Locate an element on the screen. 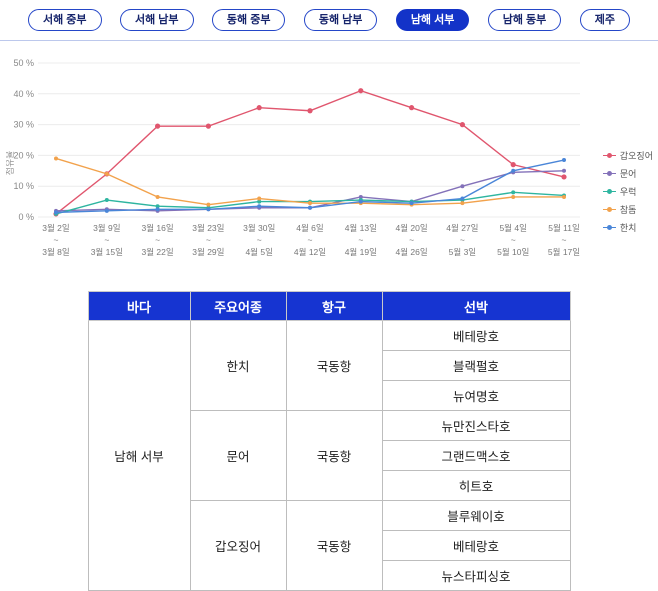 The width and height of the screenshot is (658, 591). ship-cell: 히트호 is located at coordinates (476, 486).